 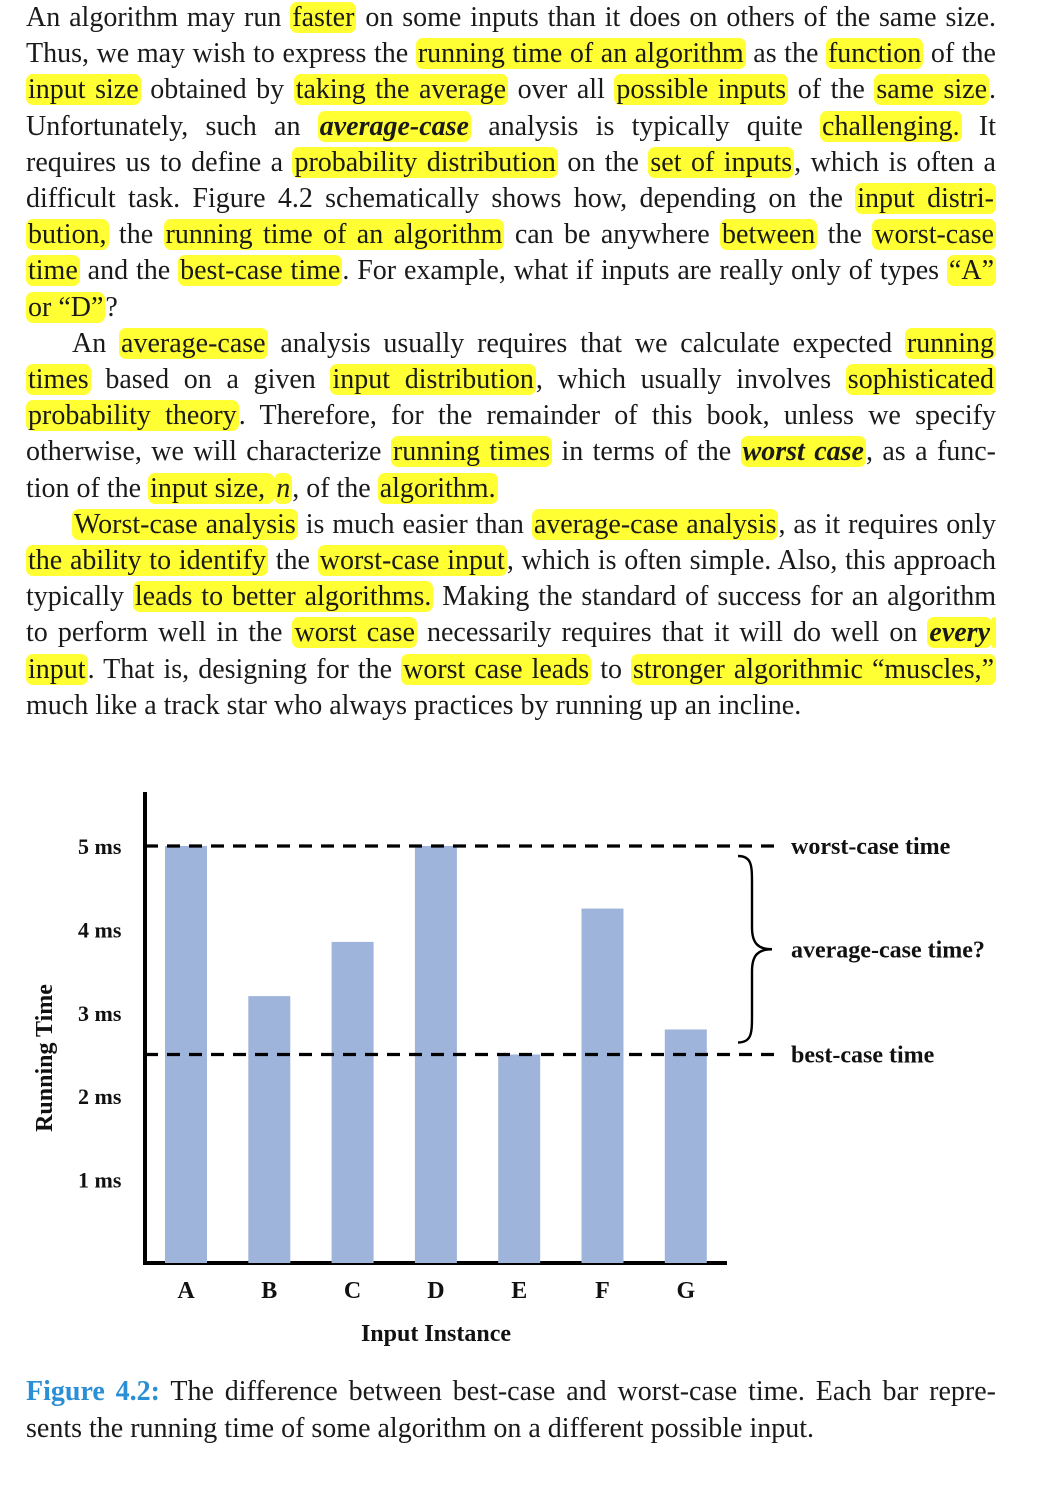 I want to click on highlighted-text: between, so click(x=769, y=235).